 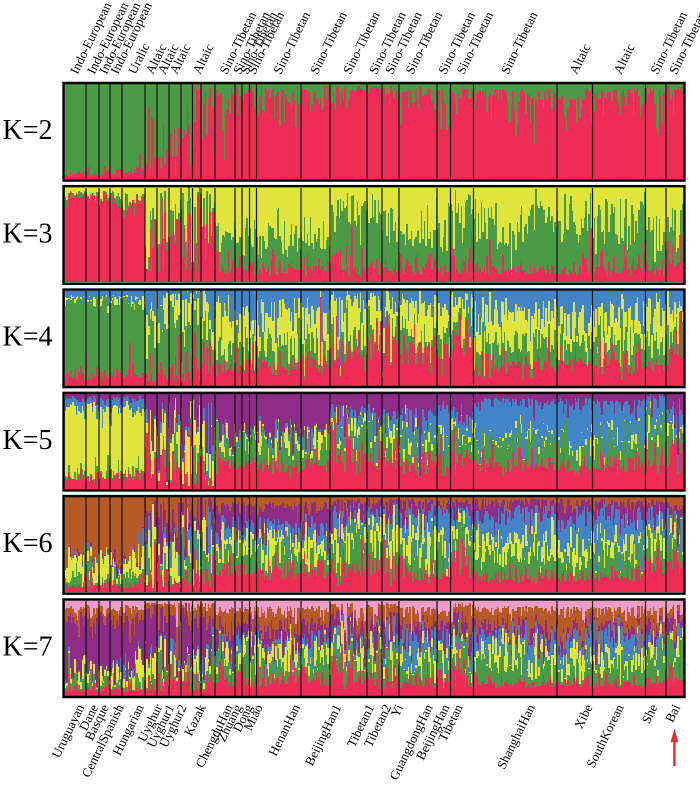 What do you see at coordinates (28, 647) in the screenshot?
I see `svg-text: K=7` at bounding box center [28, 647].